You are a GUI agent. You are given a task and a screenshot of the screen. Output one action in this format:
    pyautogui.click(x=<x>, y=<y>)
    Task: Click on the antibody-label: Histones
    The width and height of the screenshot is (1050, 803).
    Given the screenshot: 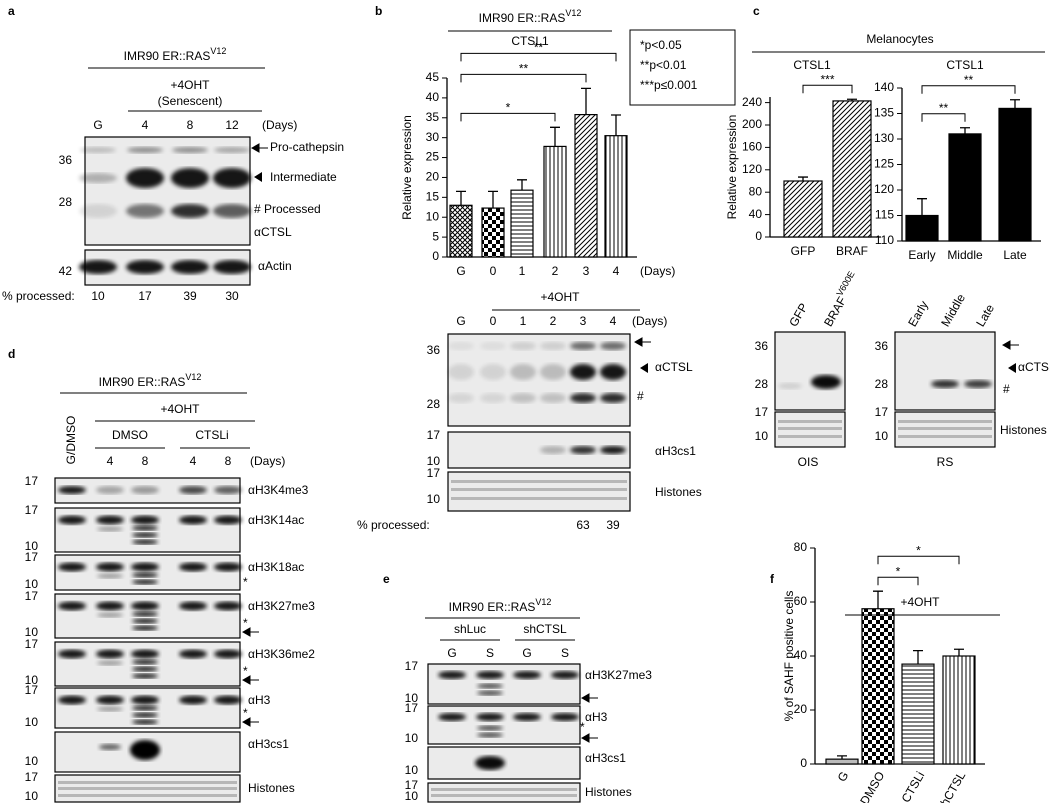 What is the action you would take?
    pyautogui.click(x=271, y=788)
    